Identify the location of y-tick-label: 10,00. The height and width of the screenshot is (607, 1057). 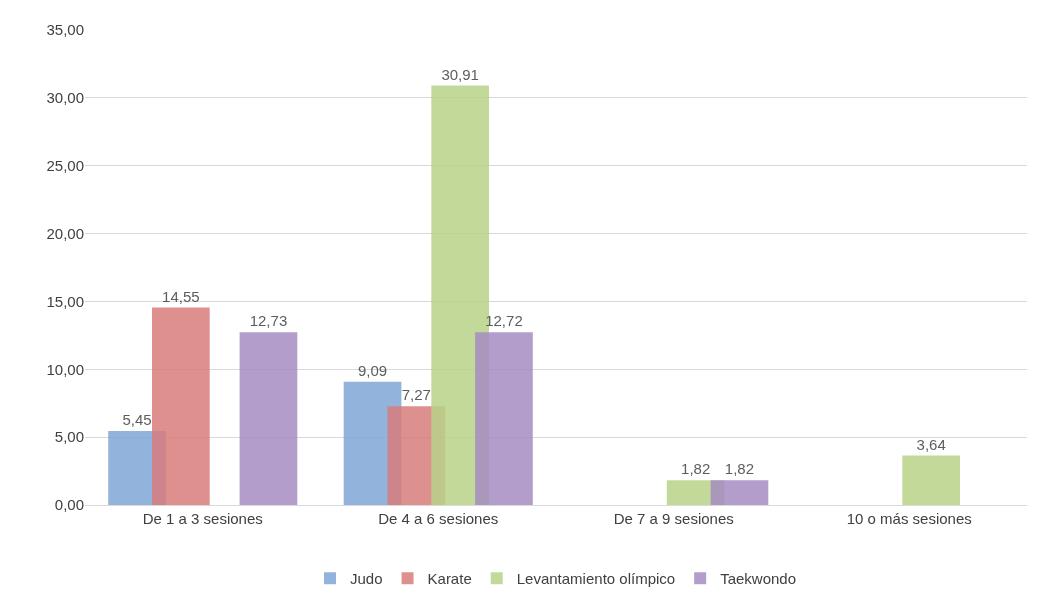
(65, 369).